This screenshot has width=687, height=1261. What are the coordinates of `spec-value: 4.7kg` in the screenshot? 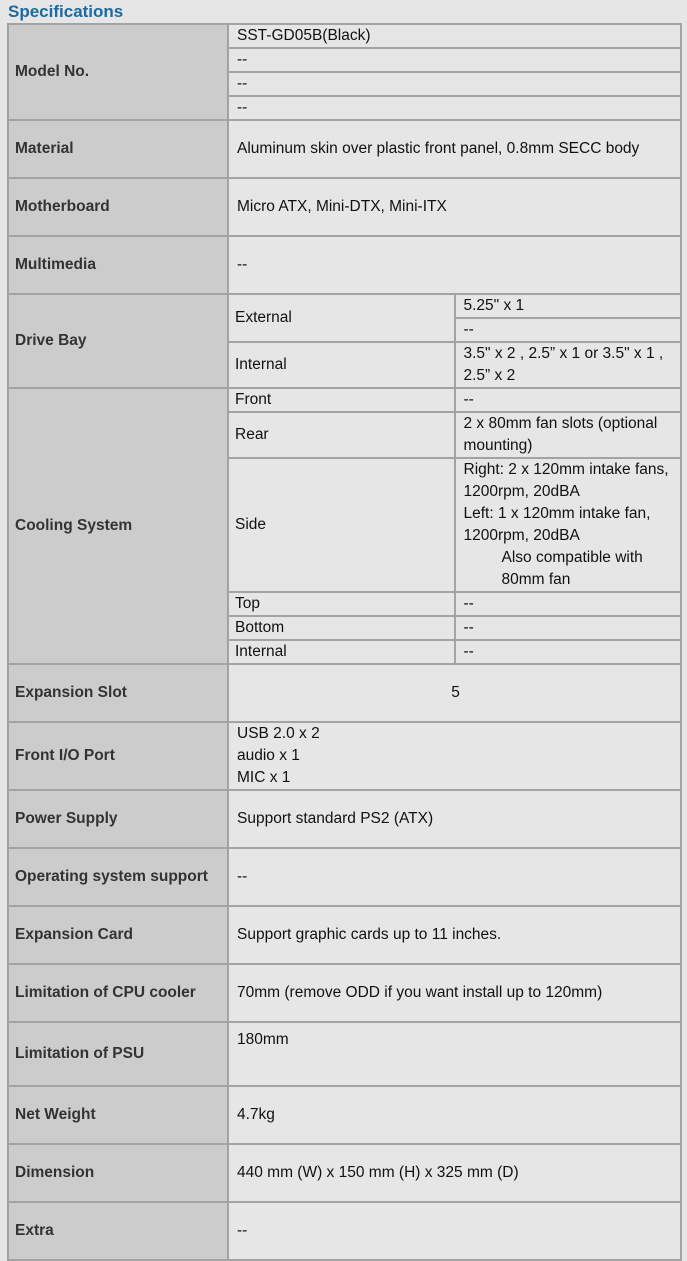 It's located at (454, 1115).